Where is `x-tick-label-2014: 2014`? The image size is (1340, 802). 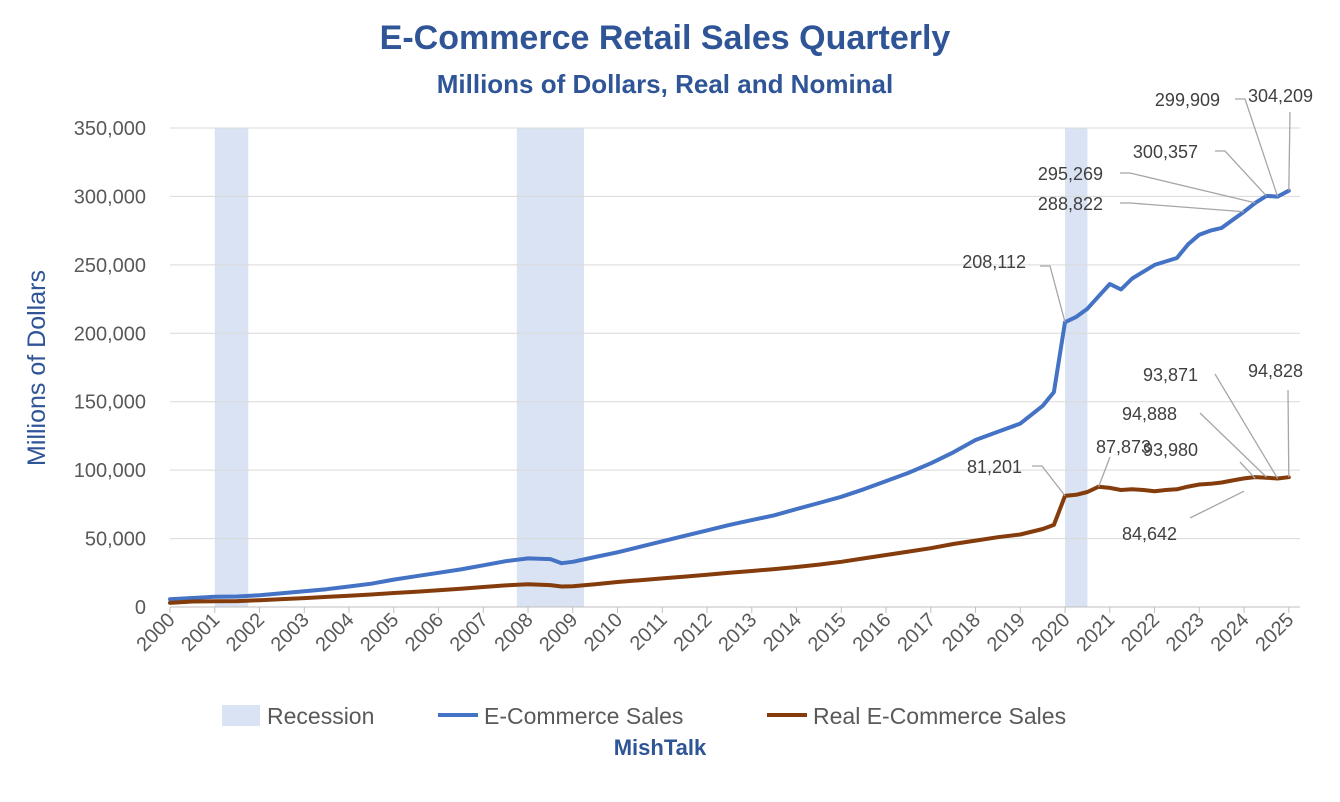 x-tick-label-2014: 2014 is located at coordinates (782, 632).